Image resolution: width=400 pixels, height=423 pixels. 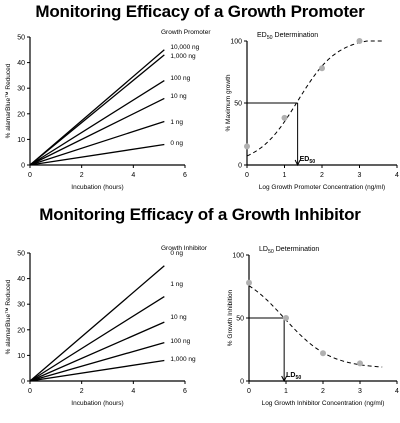 What do you see at coordinates (21, 114) in the screenshot?
I see `promoter-kinetics-y-tick-label: 20` at bounding box center [21, 114].